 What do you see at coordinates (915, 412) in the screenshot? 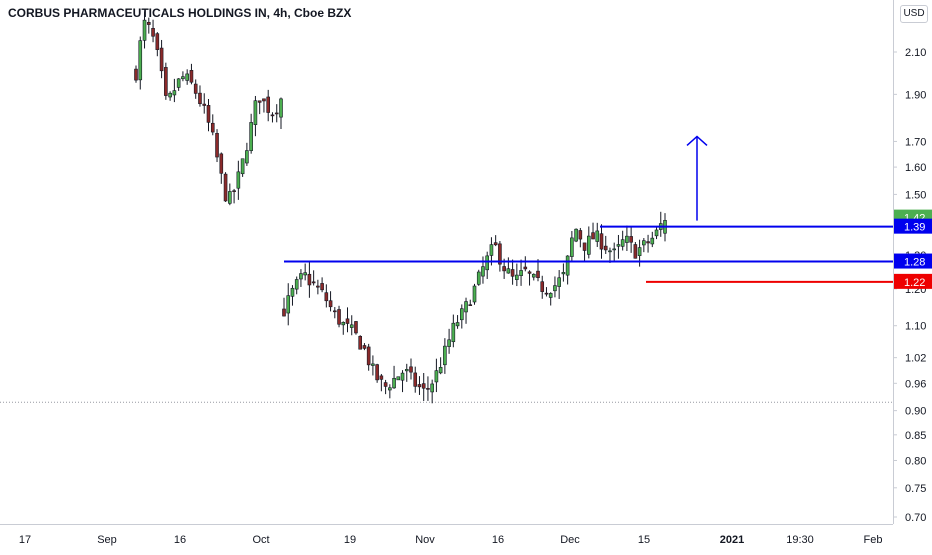
I see `y-tick-label: 0.90` at bounding box center [915, 412].